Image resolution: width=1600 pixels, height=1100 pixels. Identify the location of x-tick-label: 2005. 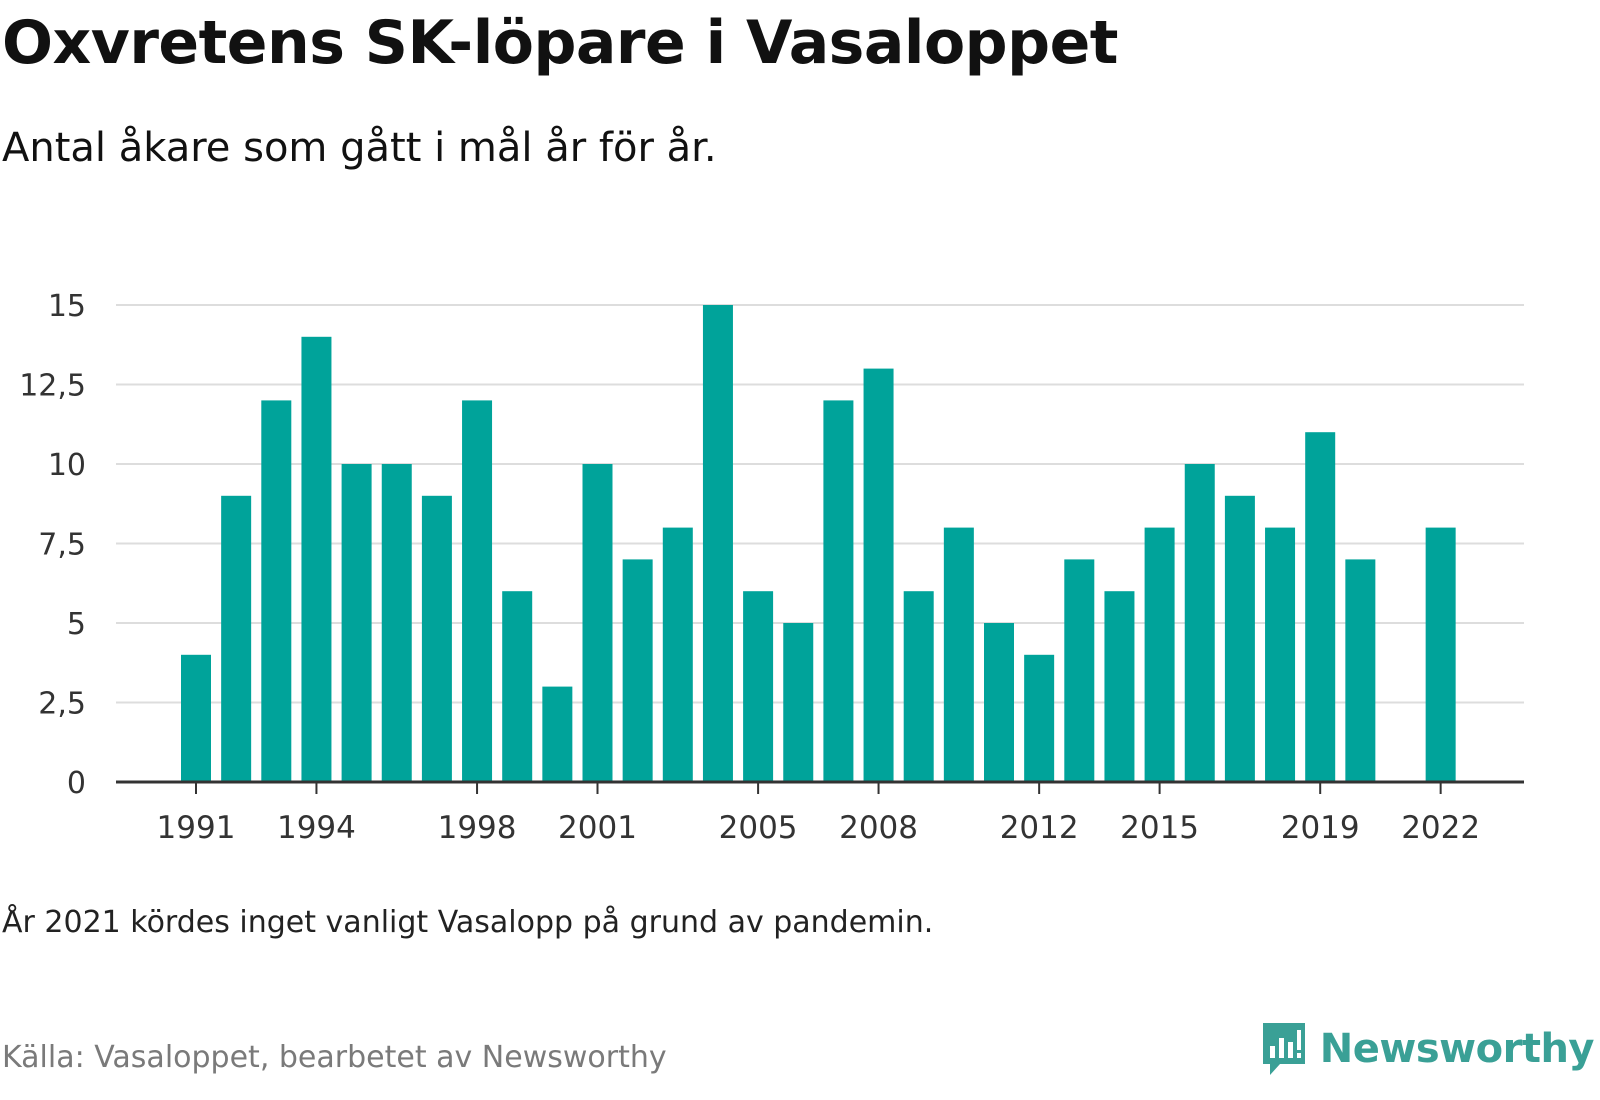
(758, 828).